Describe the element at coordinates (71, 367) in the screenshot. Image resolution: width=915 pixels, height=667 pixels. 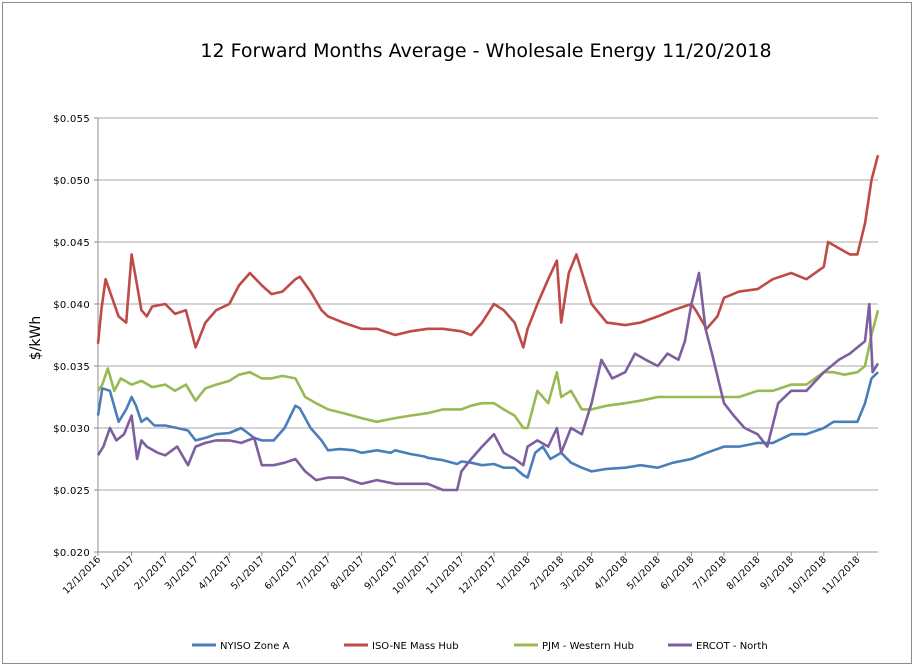
I see `y-tick-label: $0.035` at that location.